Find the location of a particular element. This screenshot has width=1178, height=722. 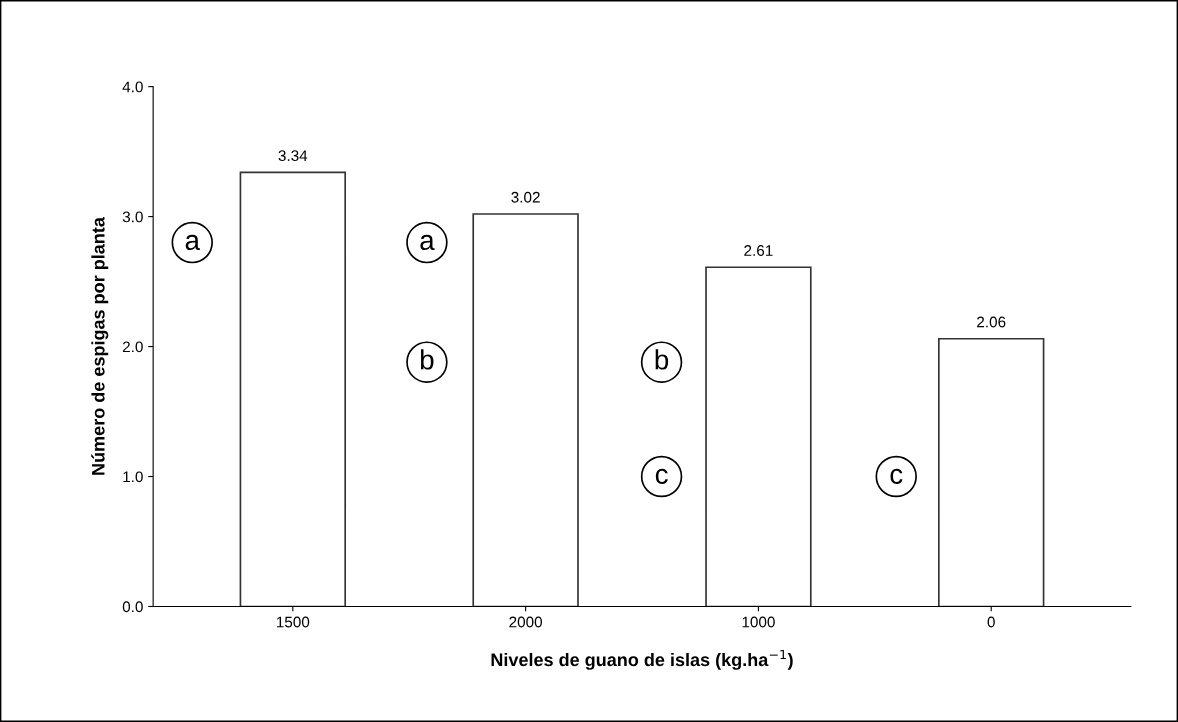

x-tick-label: 2000 is located at coordinates (526, 622).